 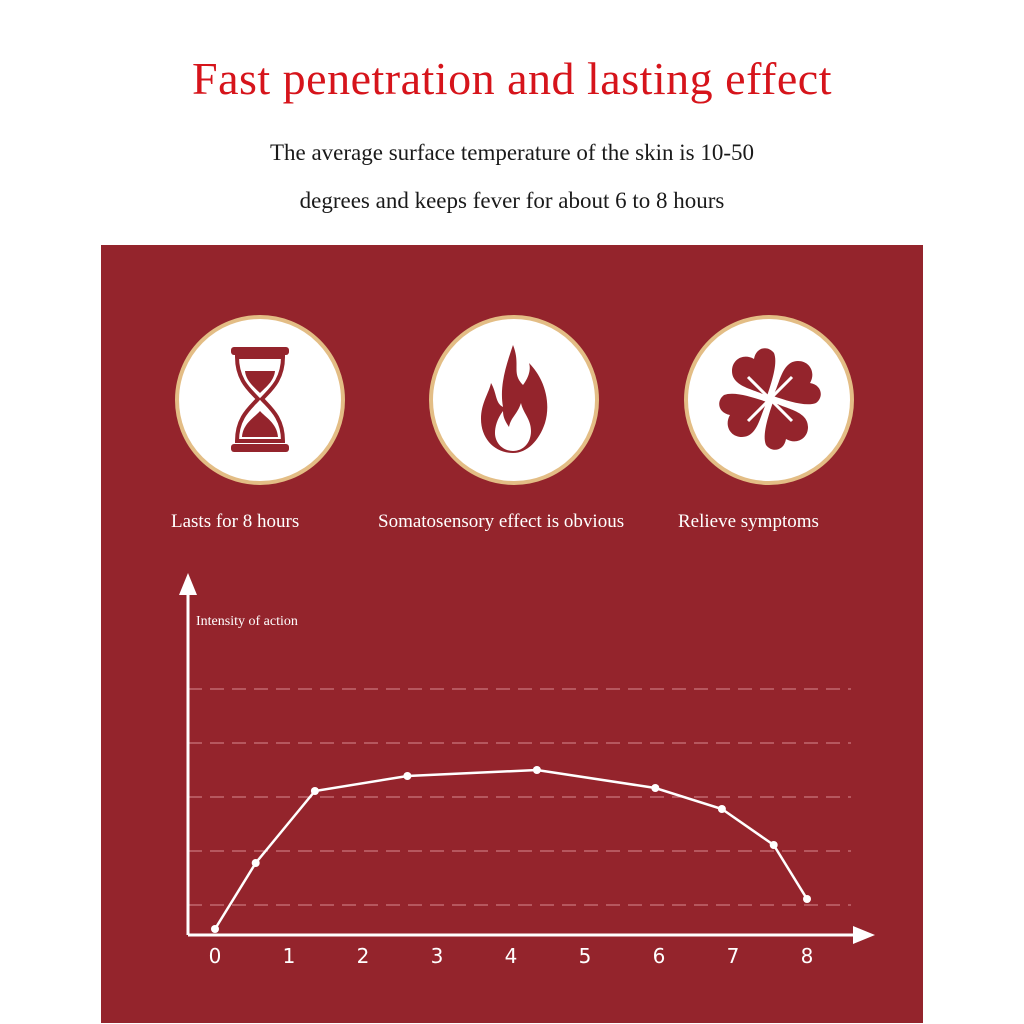 I want to click on x-axis-arrow, so click(x=864, y=935).